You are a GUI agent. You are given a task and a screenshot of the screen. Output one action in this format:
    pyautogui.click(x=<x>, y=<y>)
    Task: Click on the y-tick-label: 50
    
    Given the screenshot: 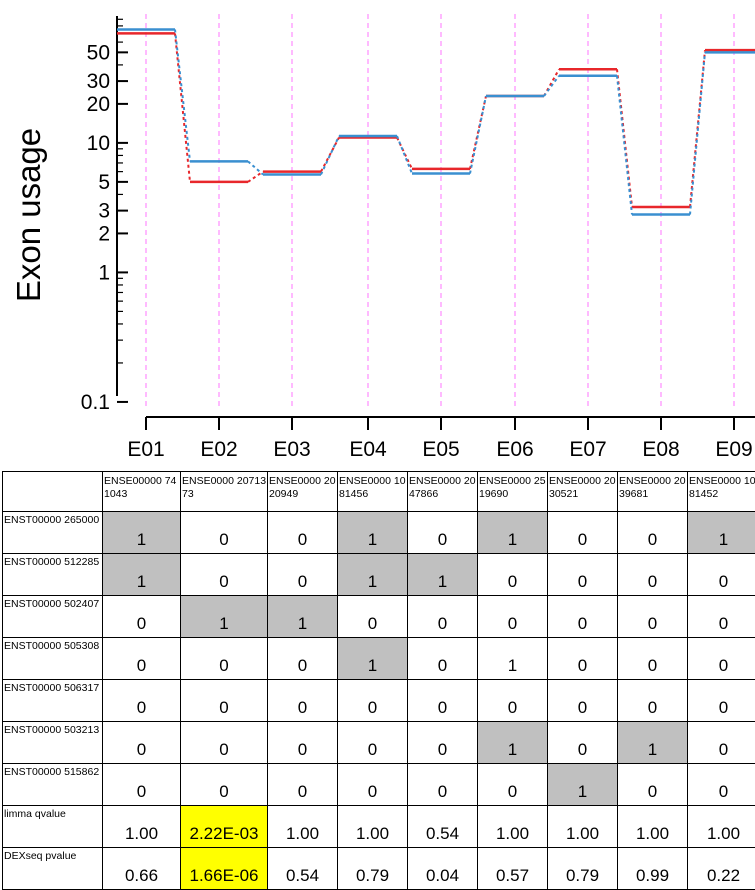 What is the action you would take?
    pyautogui.click(x=98, y=52)
    